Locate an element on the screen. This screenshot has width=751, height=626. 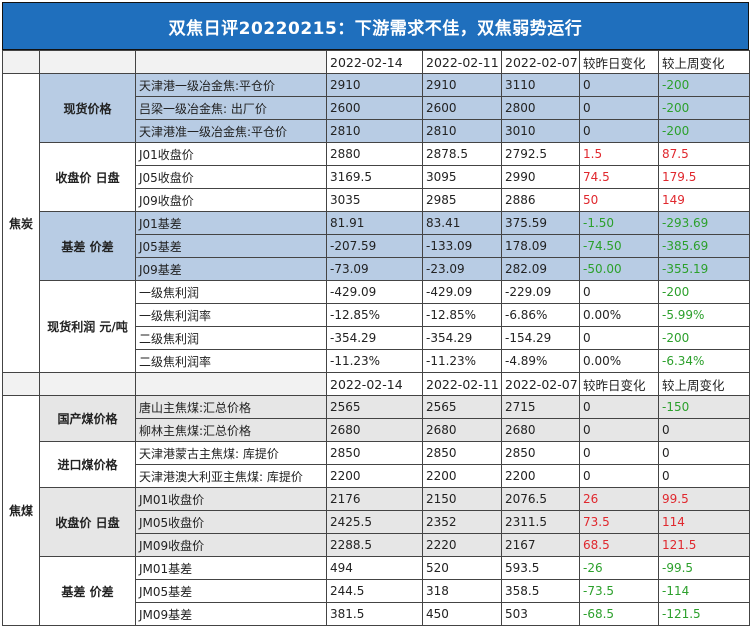
value-cell: -6.86% is located at coordinates (540, 315).